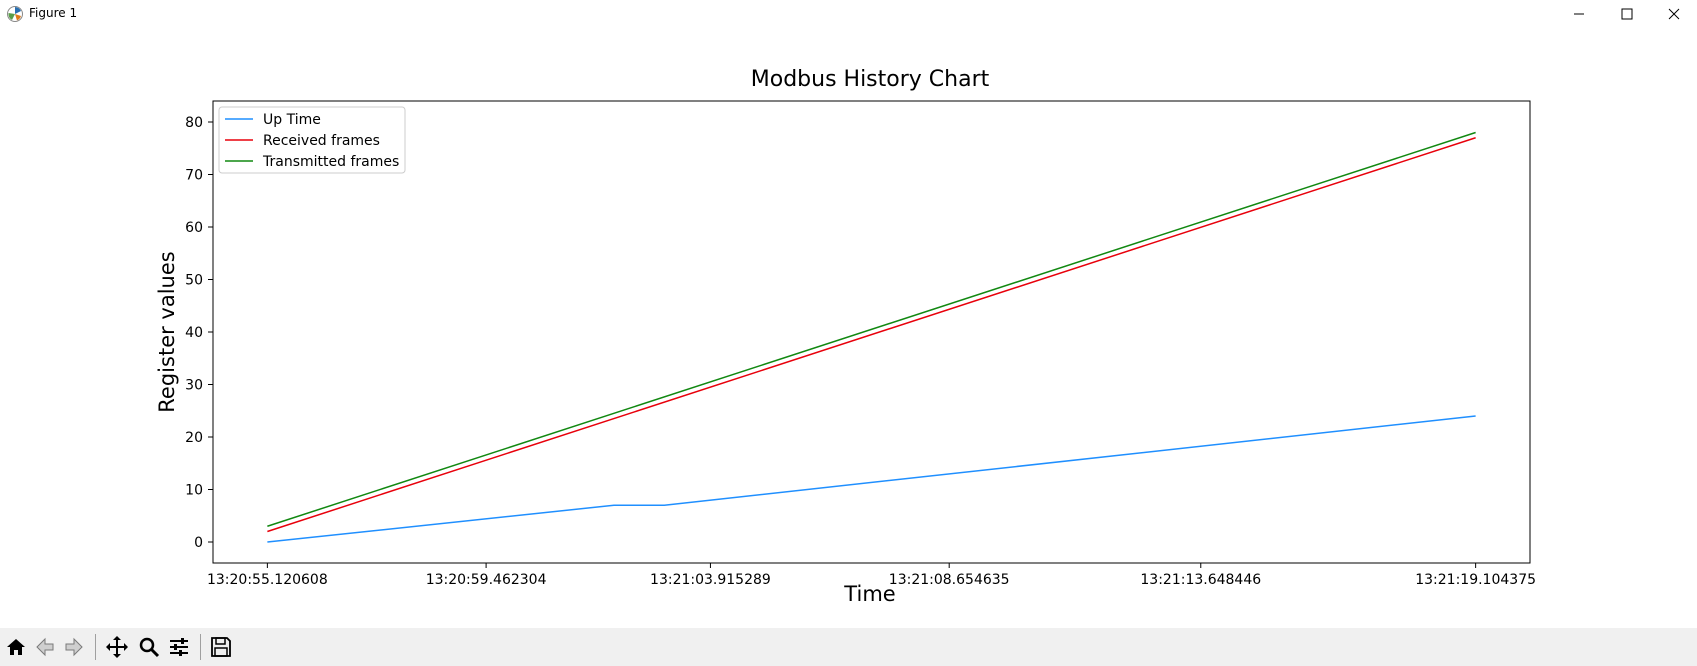 This screenshot has height=666, width=1697. What do you see at coordinates (267, 580) in the screenshot?
I see `x-tick-label: 13:20:55.120608` at bounding box center [267, 580].